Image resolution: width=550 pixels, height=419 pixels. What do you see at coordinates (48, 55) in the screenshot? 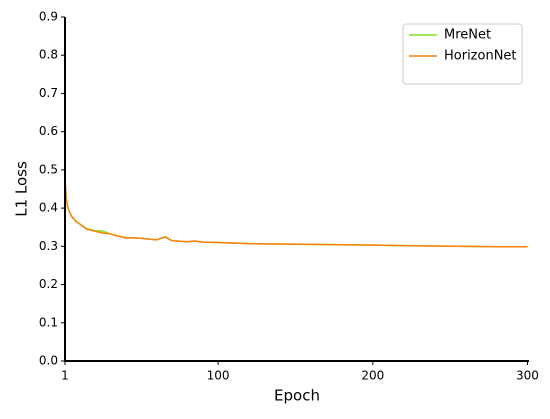
I see `y-tick-label: 0.8` at bounding box center [48, 55].